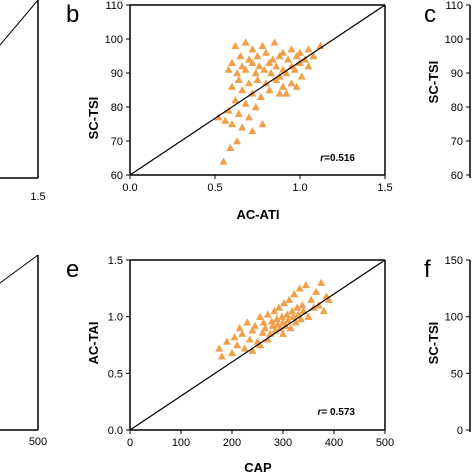  Describe the element at coordinates (258, 467) in the screenshot. I see `x-axis-label: CAP` at that location.